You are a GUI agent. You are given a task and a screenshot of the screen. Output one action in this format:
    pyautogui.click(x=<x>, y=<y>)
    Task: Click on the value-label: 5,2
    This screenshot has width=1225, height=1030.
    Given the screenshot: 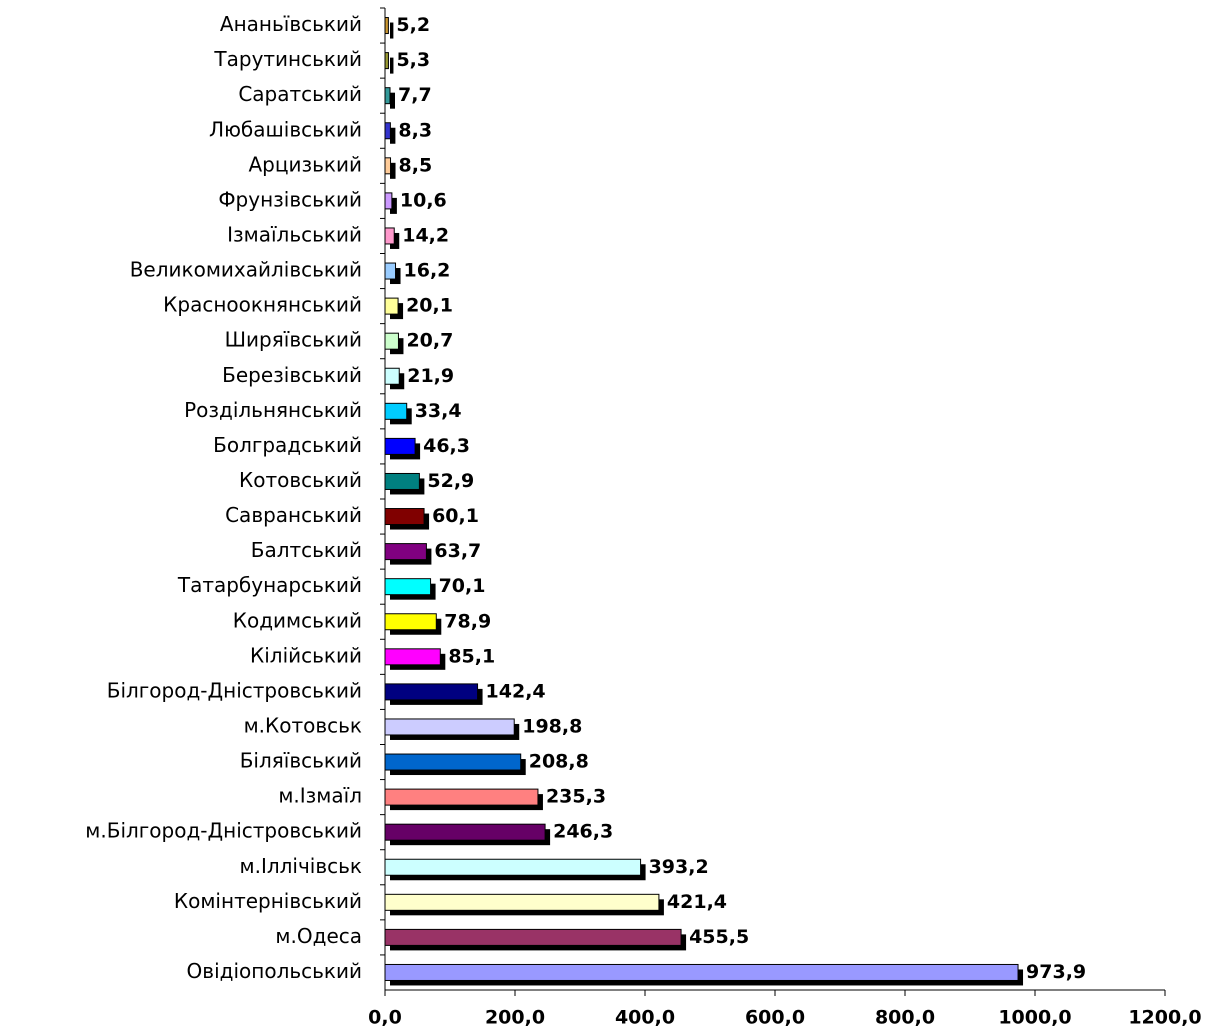 What is the action you would take?
    pyautogui.click(x=413, y=25)
    